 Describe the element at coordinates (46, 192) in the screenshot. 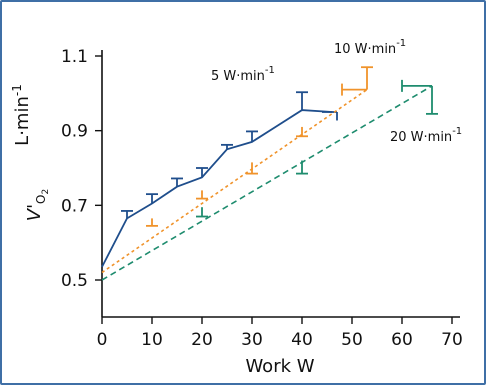

I see `y-axis-symbol-subsub: 2` at that location.